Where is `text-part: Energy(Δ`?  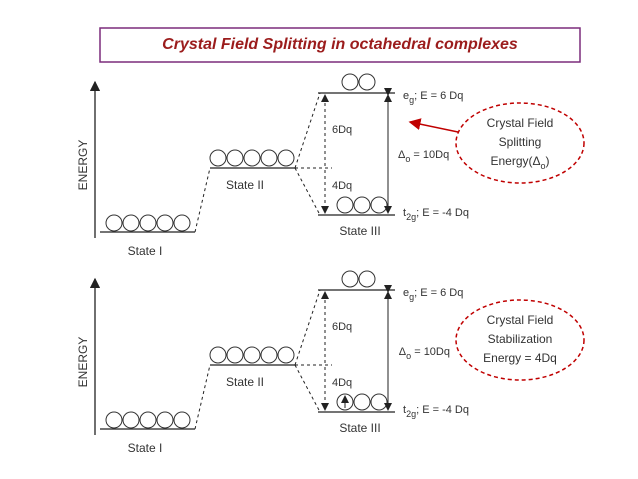
text-part: Energy(Δ is located at coordinates (515, 161).